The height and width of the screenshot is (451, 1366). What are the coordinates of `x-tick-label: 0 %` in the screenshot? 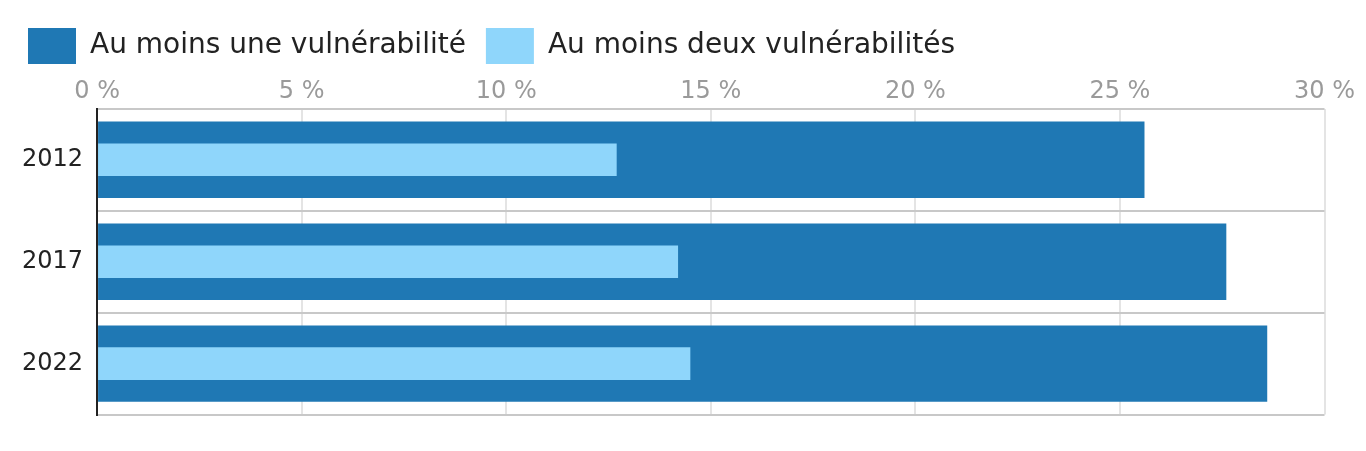 It's located at (97, 89).